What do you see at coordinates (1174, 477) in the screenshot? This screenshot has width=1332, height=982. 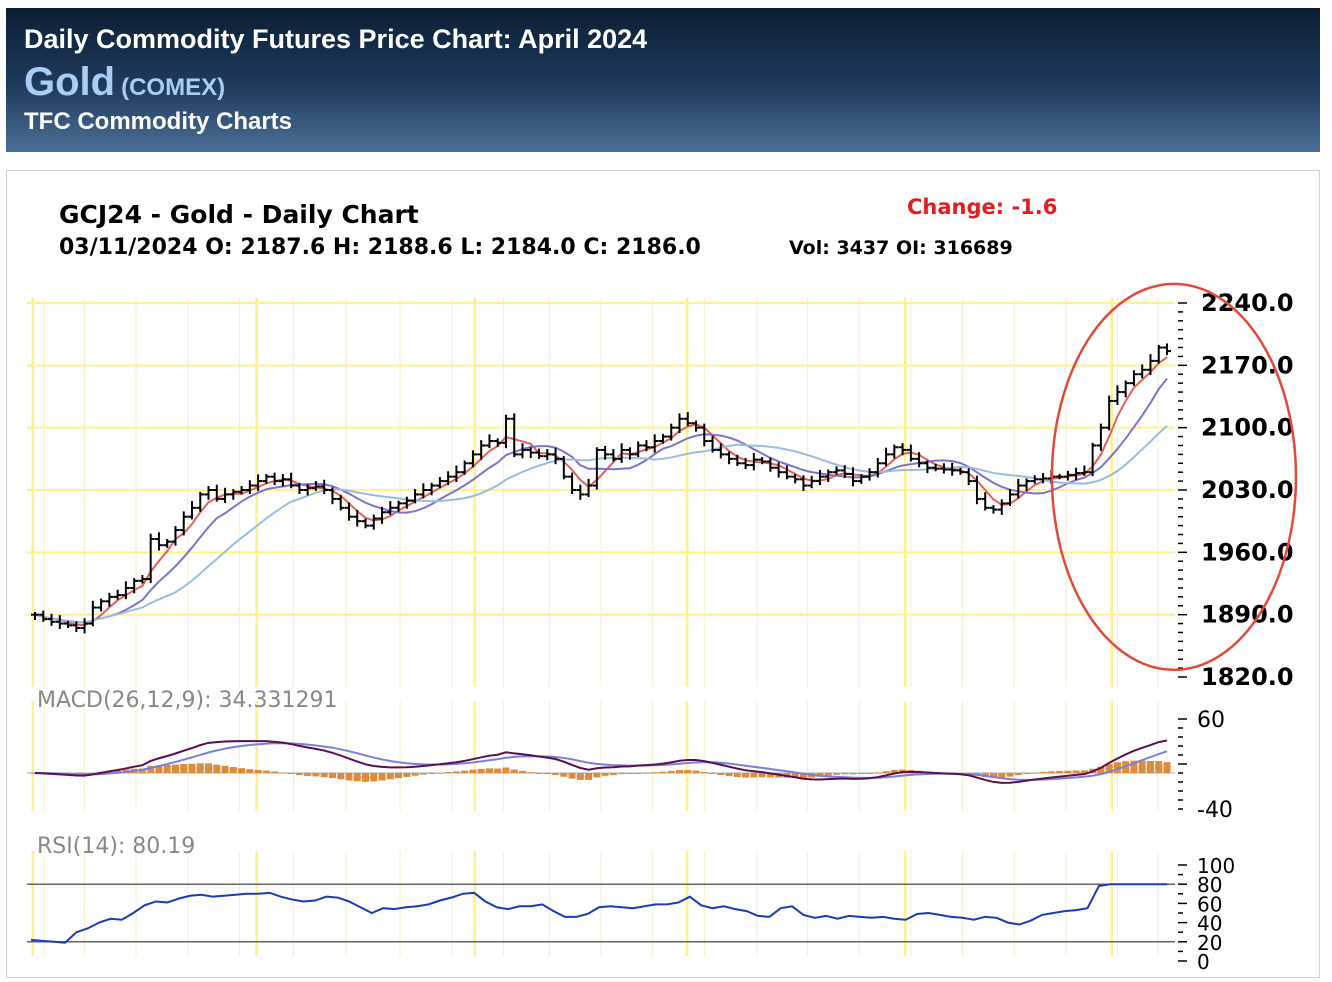 I see `highlight-ellipse` at bounding box center [1174, 477].